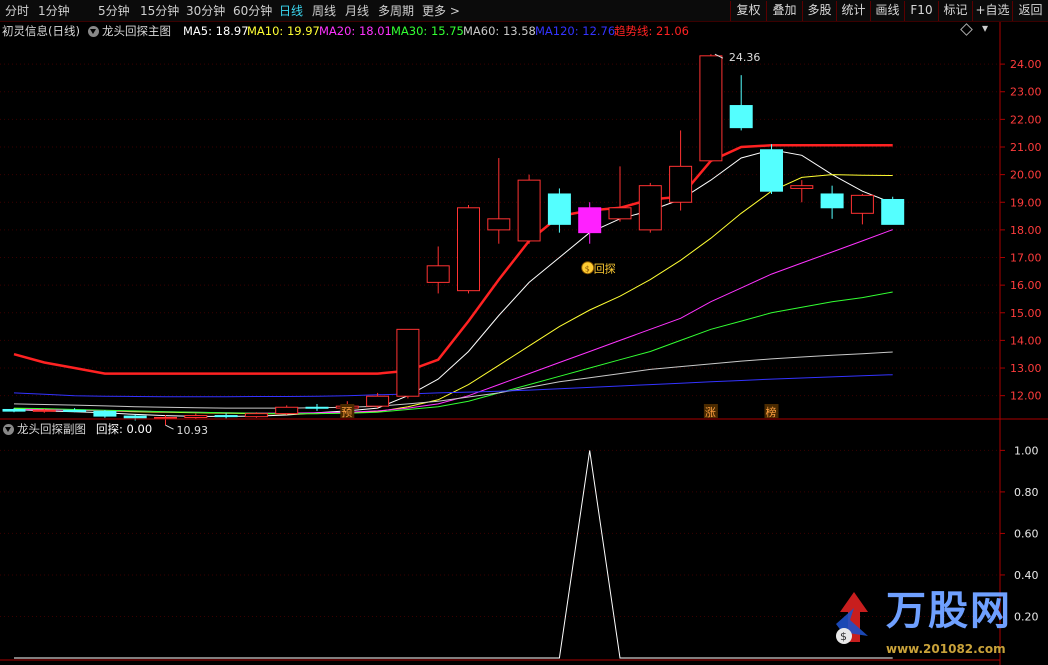 The width and height of the screenshot is (1048, 665). Describe the element at coordinates (41, 31) in the screenshot. I see `stock-title: 初灵信息(日线)` at that location.